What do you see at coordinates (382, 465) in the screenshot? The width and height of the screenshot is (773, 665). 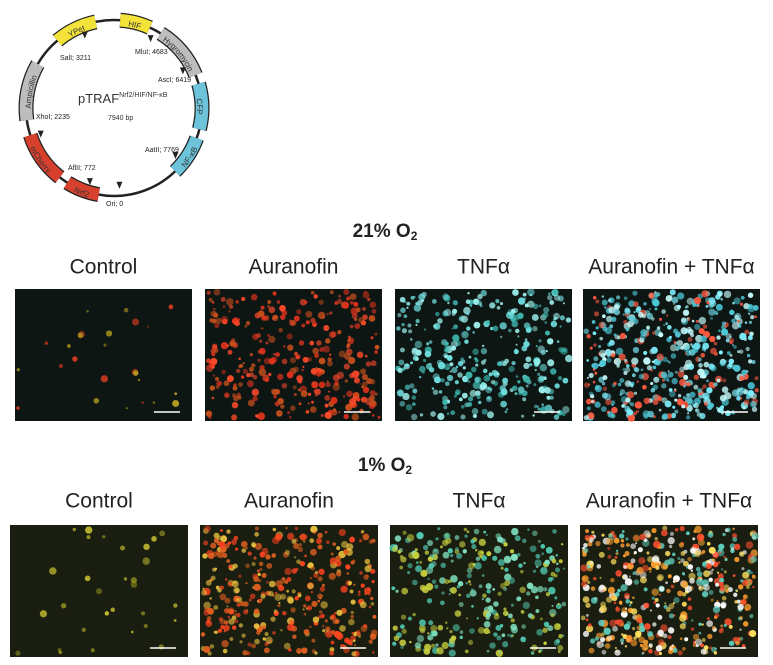 I see `section-title-main: 1% O` at bounding box center [382, 465].